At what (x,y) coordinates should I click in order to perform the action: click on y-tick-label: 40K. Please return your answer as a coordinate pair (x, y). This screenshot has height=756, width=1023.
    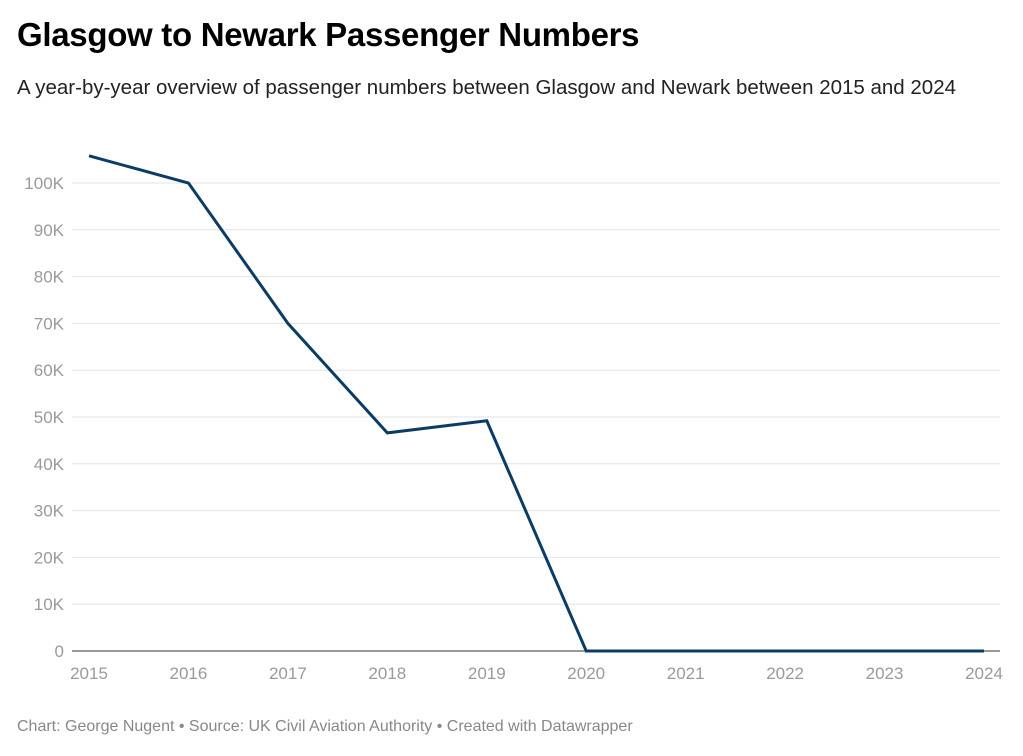
    Looking at the image, I should click on (49, 464).